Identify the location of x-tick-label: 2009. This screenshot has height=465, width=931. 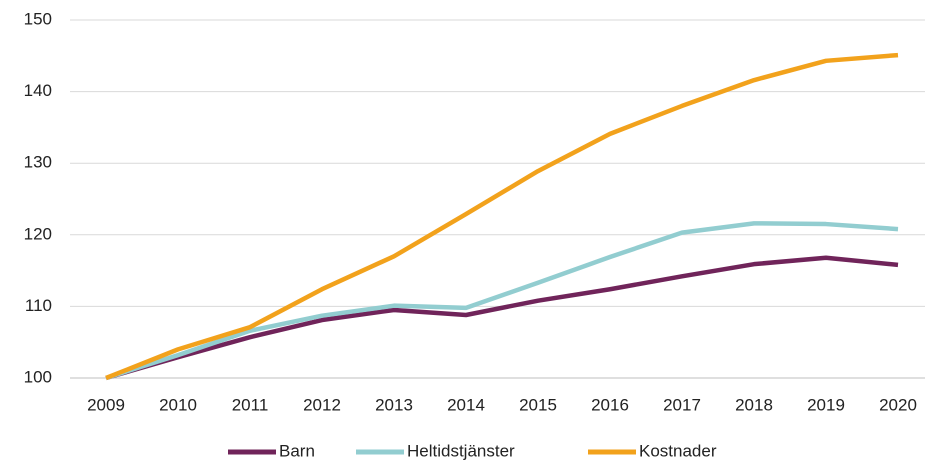
(106, 404).